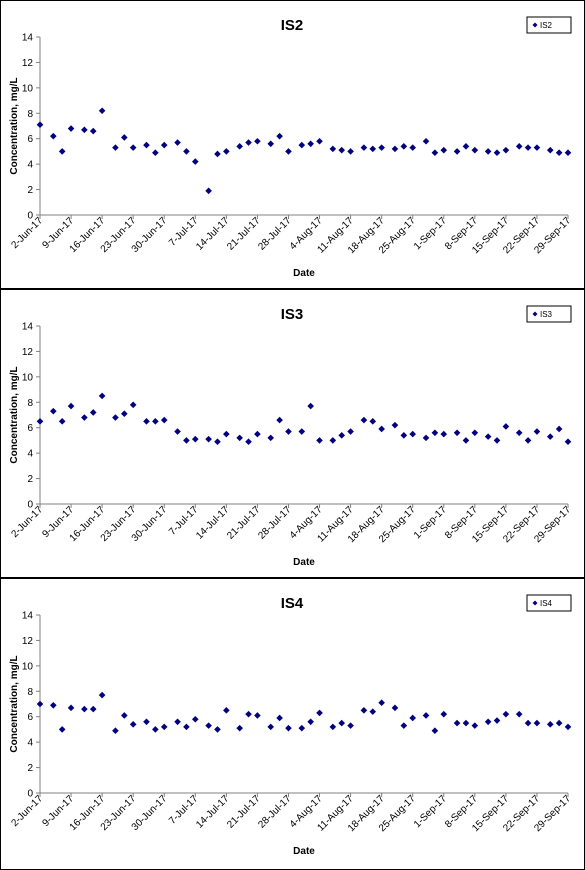  I want to click on y-axis-title: Concentration, mg/L, so click(14, 703).